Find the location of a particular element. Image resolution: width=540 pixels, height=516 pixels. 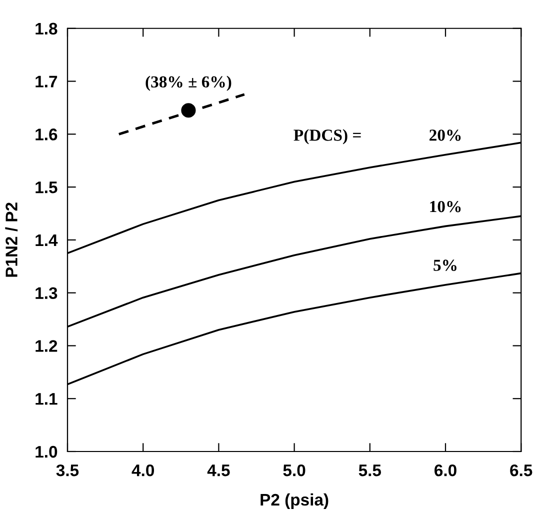

y-tick-label: 1.4 is located at coordinates (47, 240).